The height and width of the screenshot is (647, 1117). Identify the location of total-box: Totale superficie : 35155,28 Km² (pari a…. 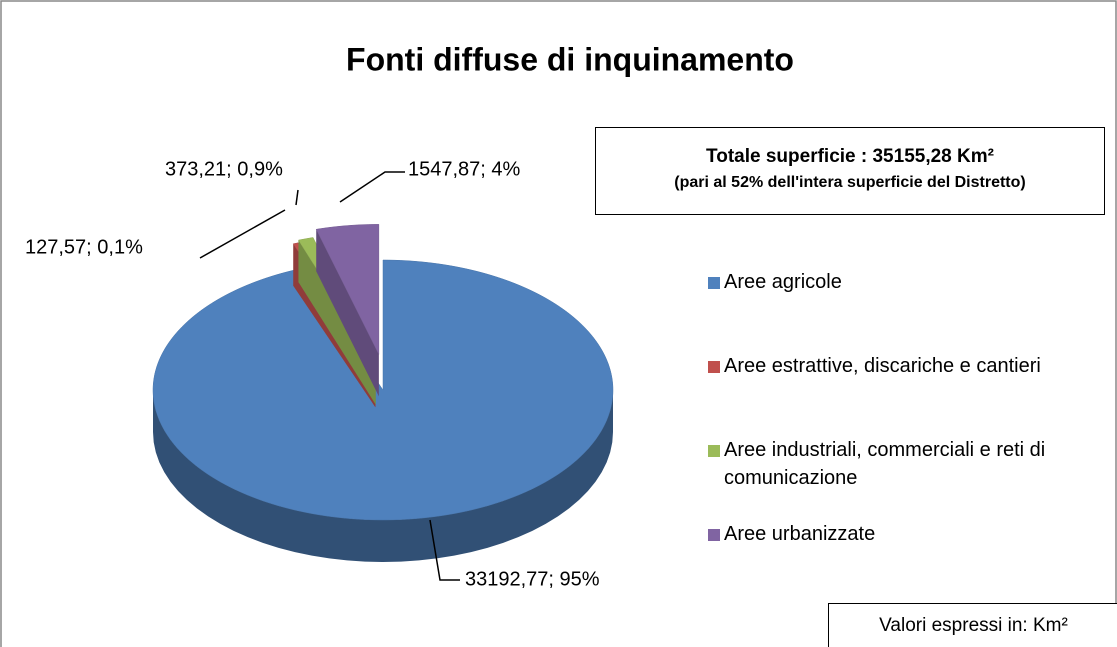
(850, 171).